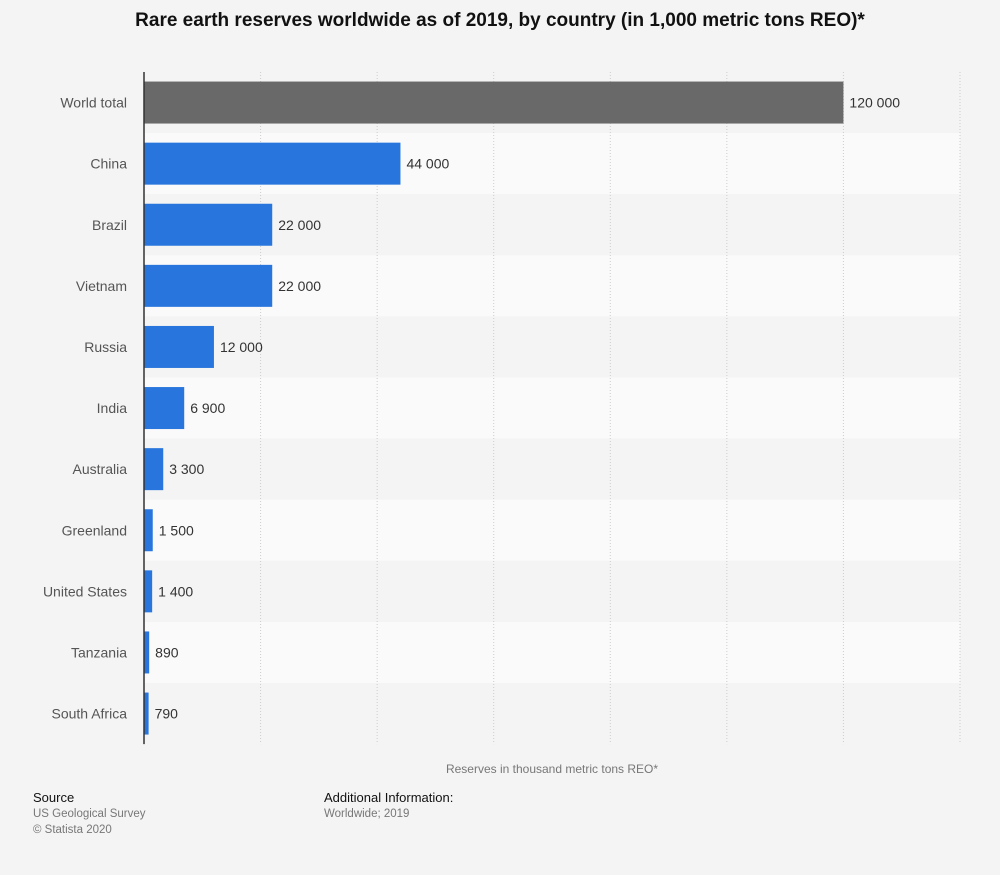  What do you see at coordinates (93, 103) in the screenshot?
I see `category-label: World total` at bounding box center [93, 103].